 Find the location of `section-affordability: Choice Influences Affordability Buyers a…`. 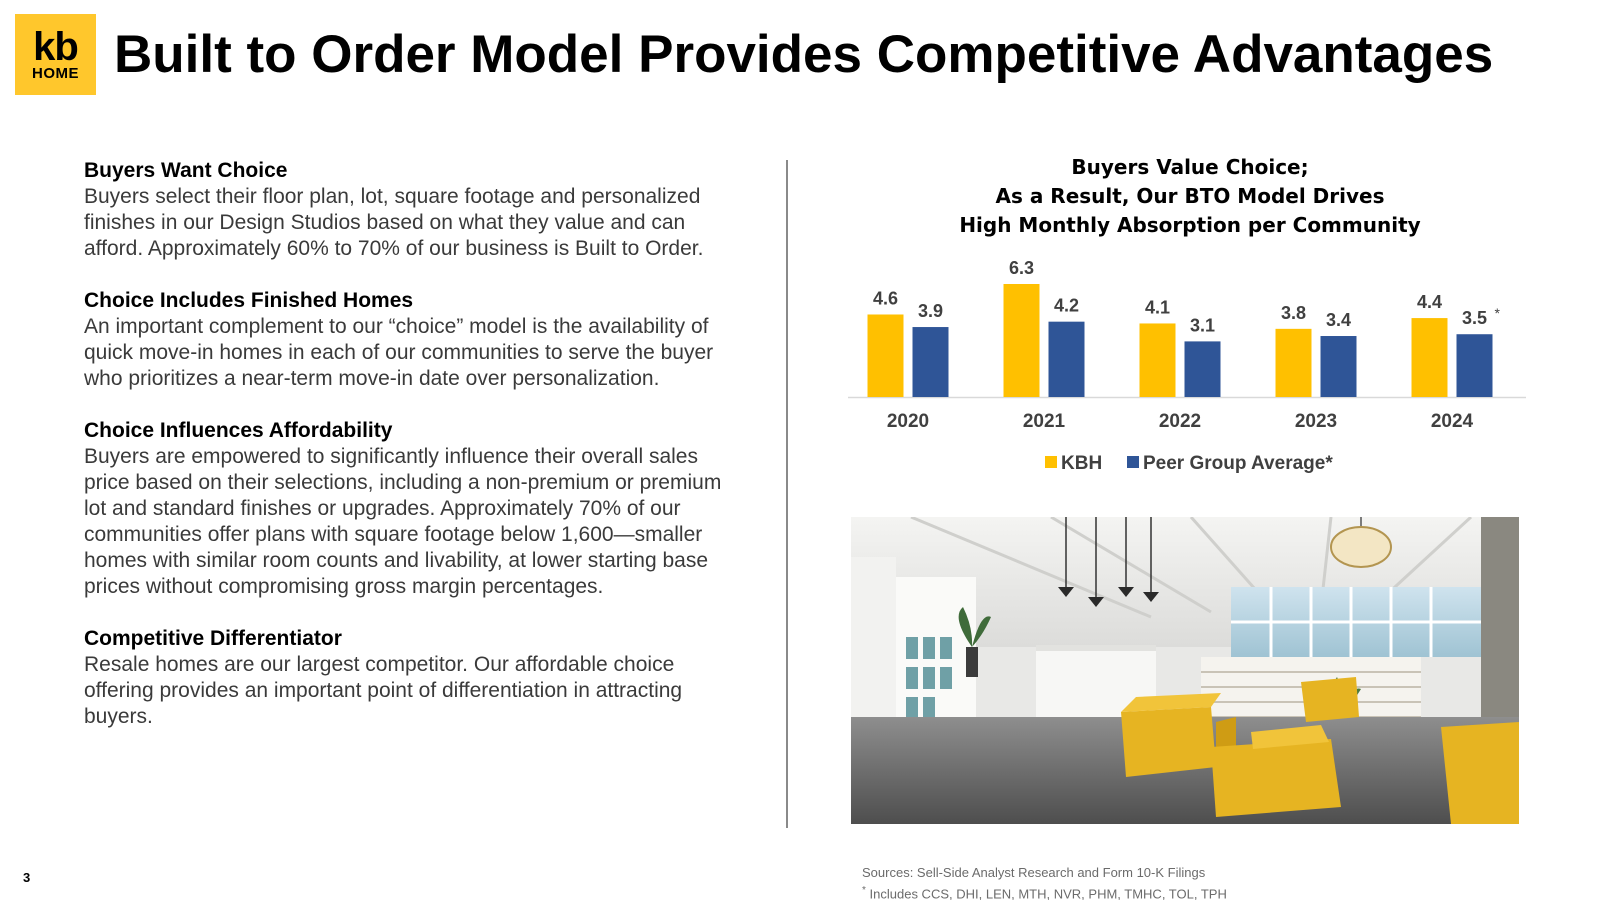

section-affordability: Choice Influences Affordability Buyers a… is located at coordinates (409, 509).